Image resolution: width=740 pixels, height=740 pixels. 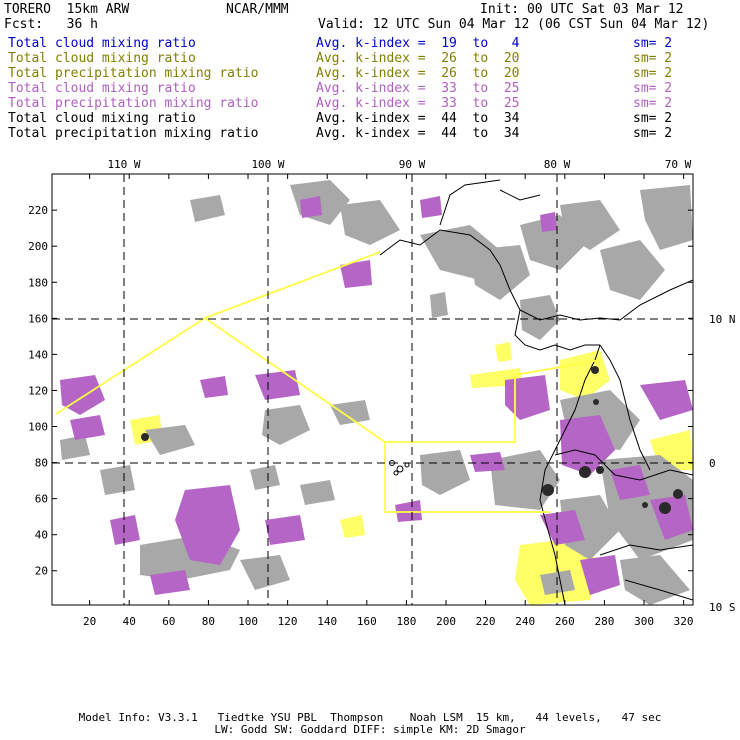 I want to click on x-tick-label: 300, so click(x=644, y=621).